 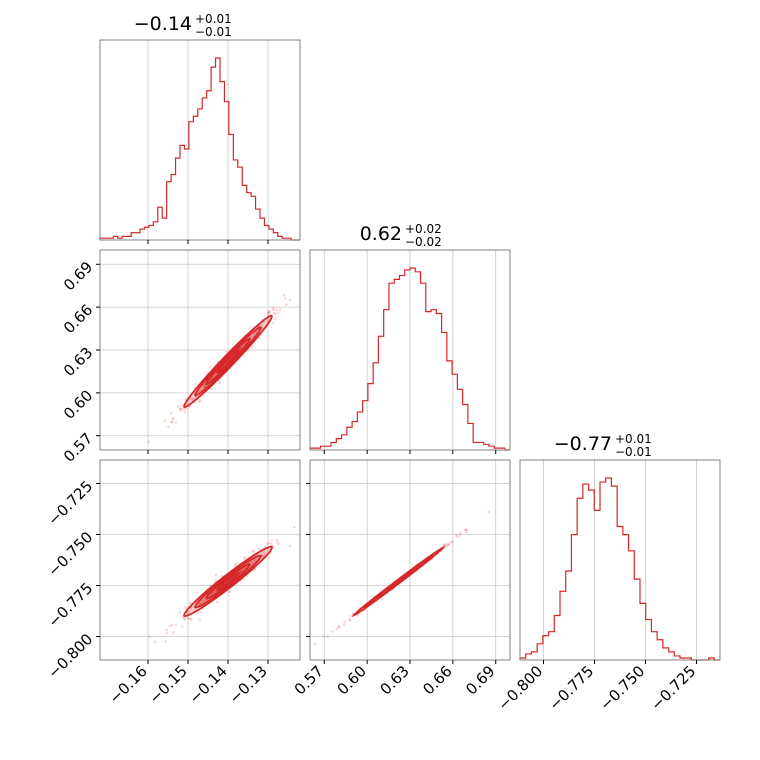 I want to click on x-tick-label-param2: −0.800, so click(x=520, y=688).